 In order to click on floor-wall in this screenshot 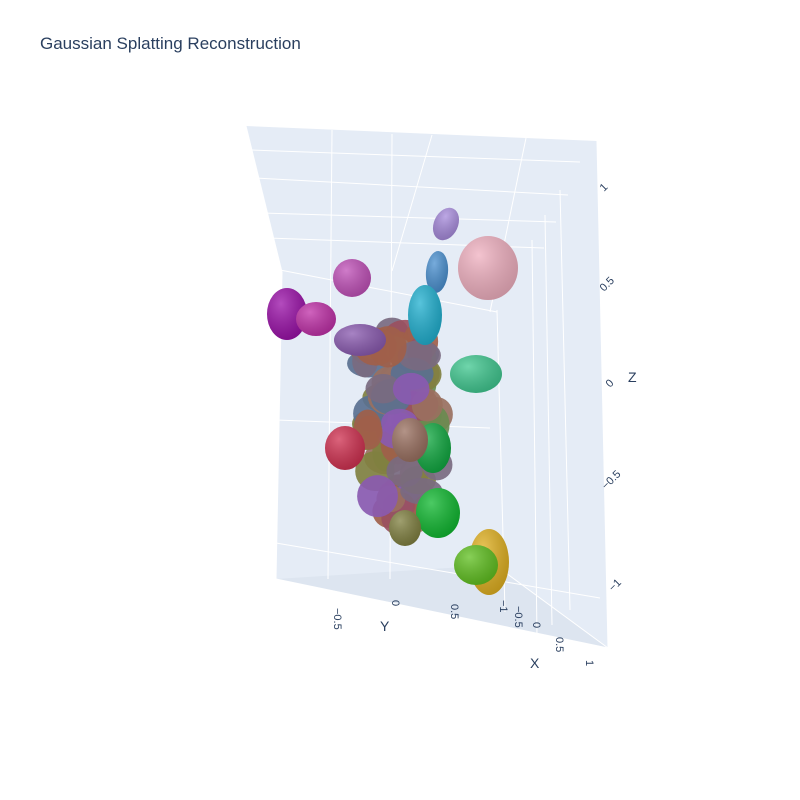, I will do `click(442, 606)`.